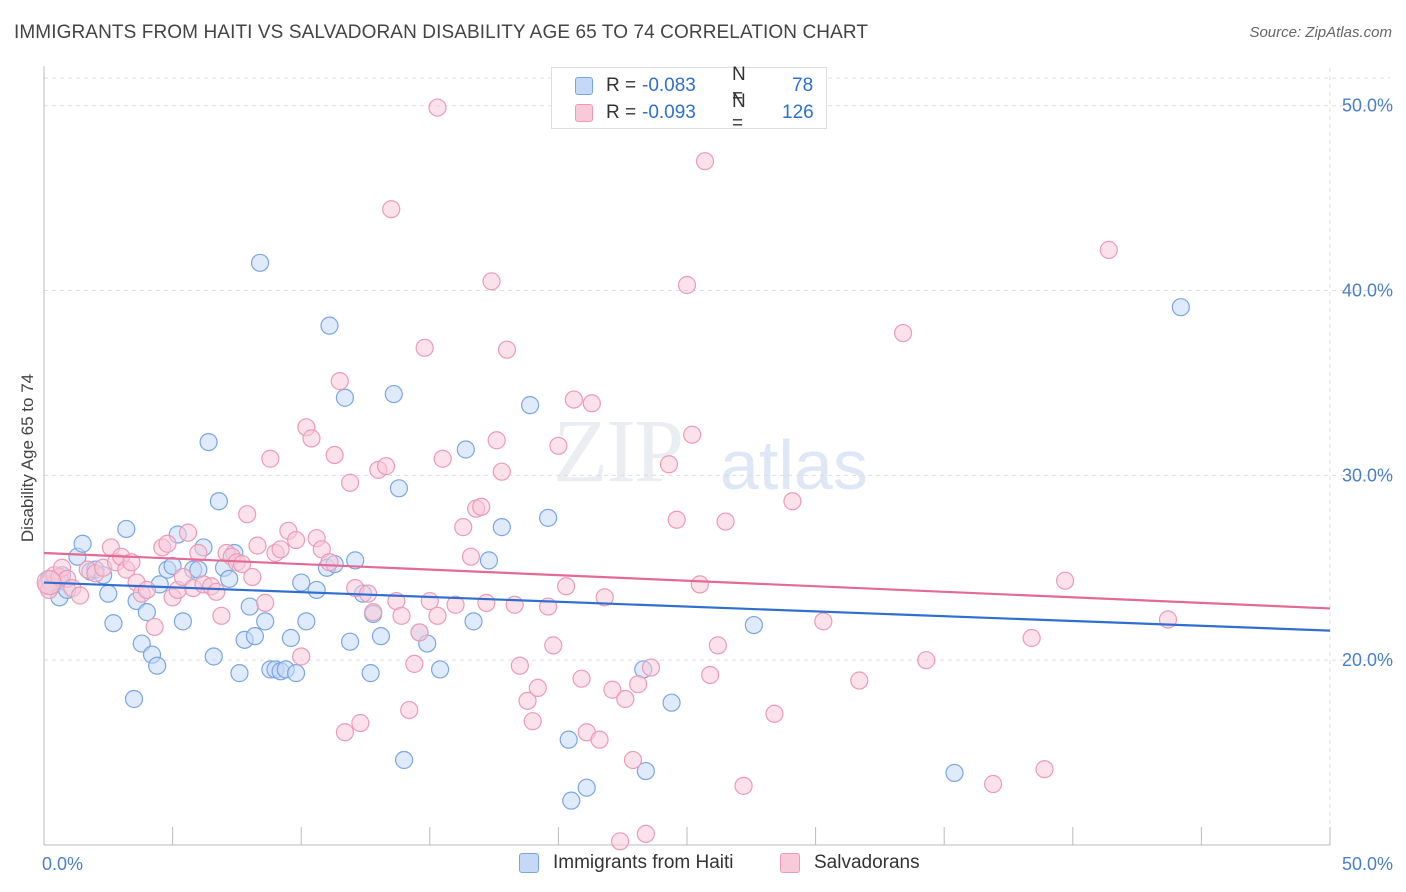 This screenshot has width=1406, height=892. I want to click on legend-item-haiti: Immigrants from Haiti, so click(626, 863).